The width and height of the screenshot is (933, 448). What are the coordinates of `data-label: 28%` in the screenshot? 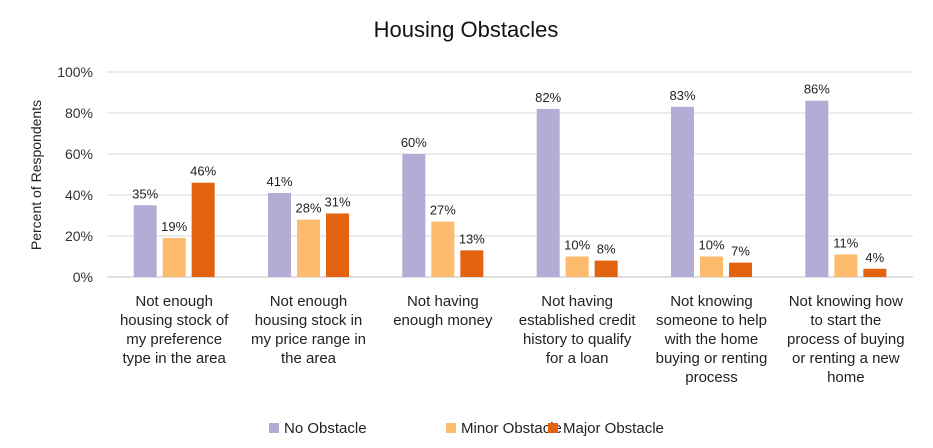 It's located at (308, 208).